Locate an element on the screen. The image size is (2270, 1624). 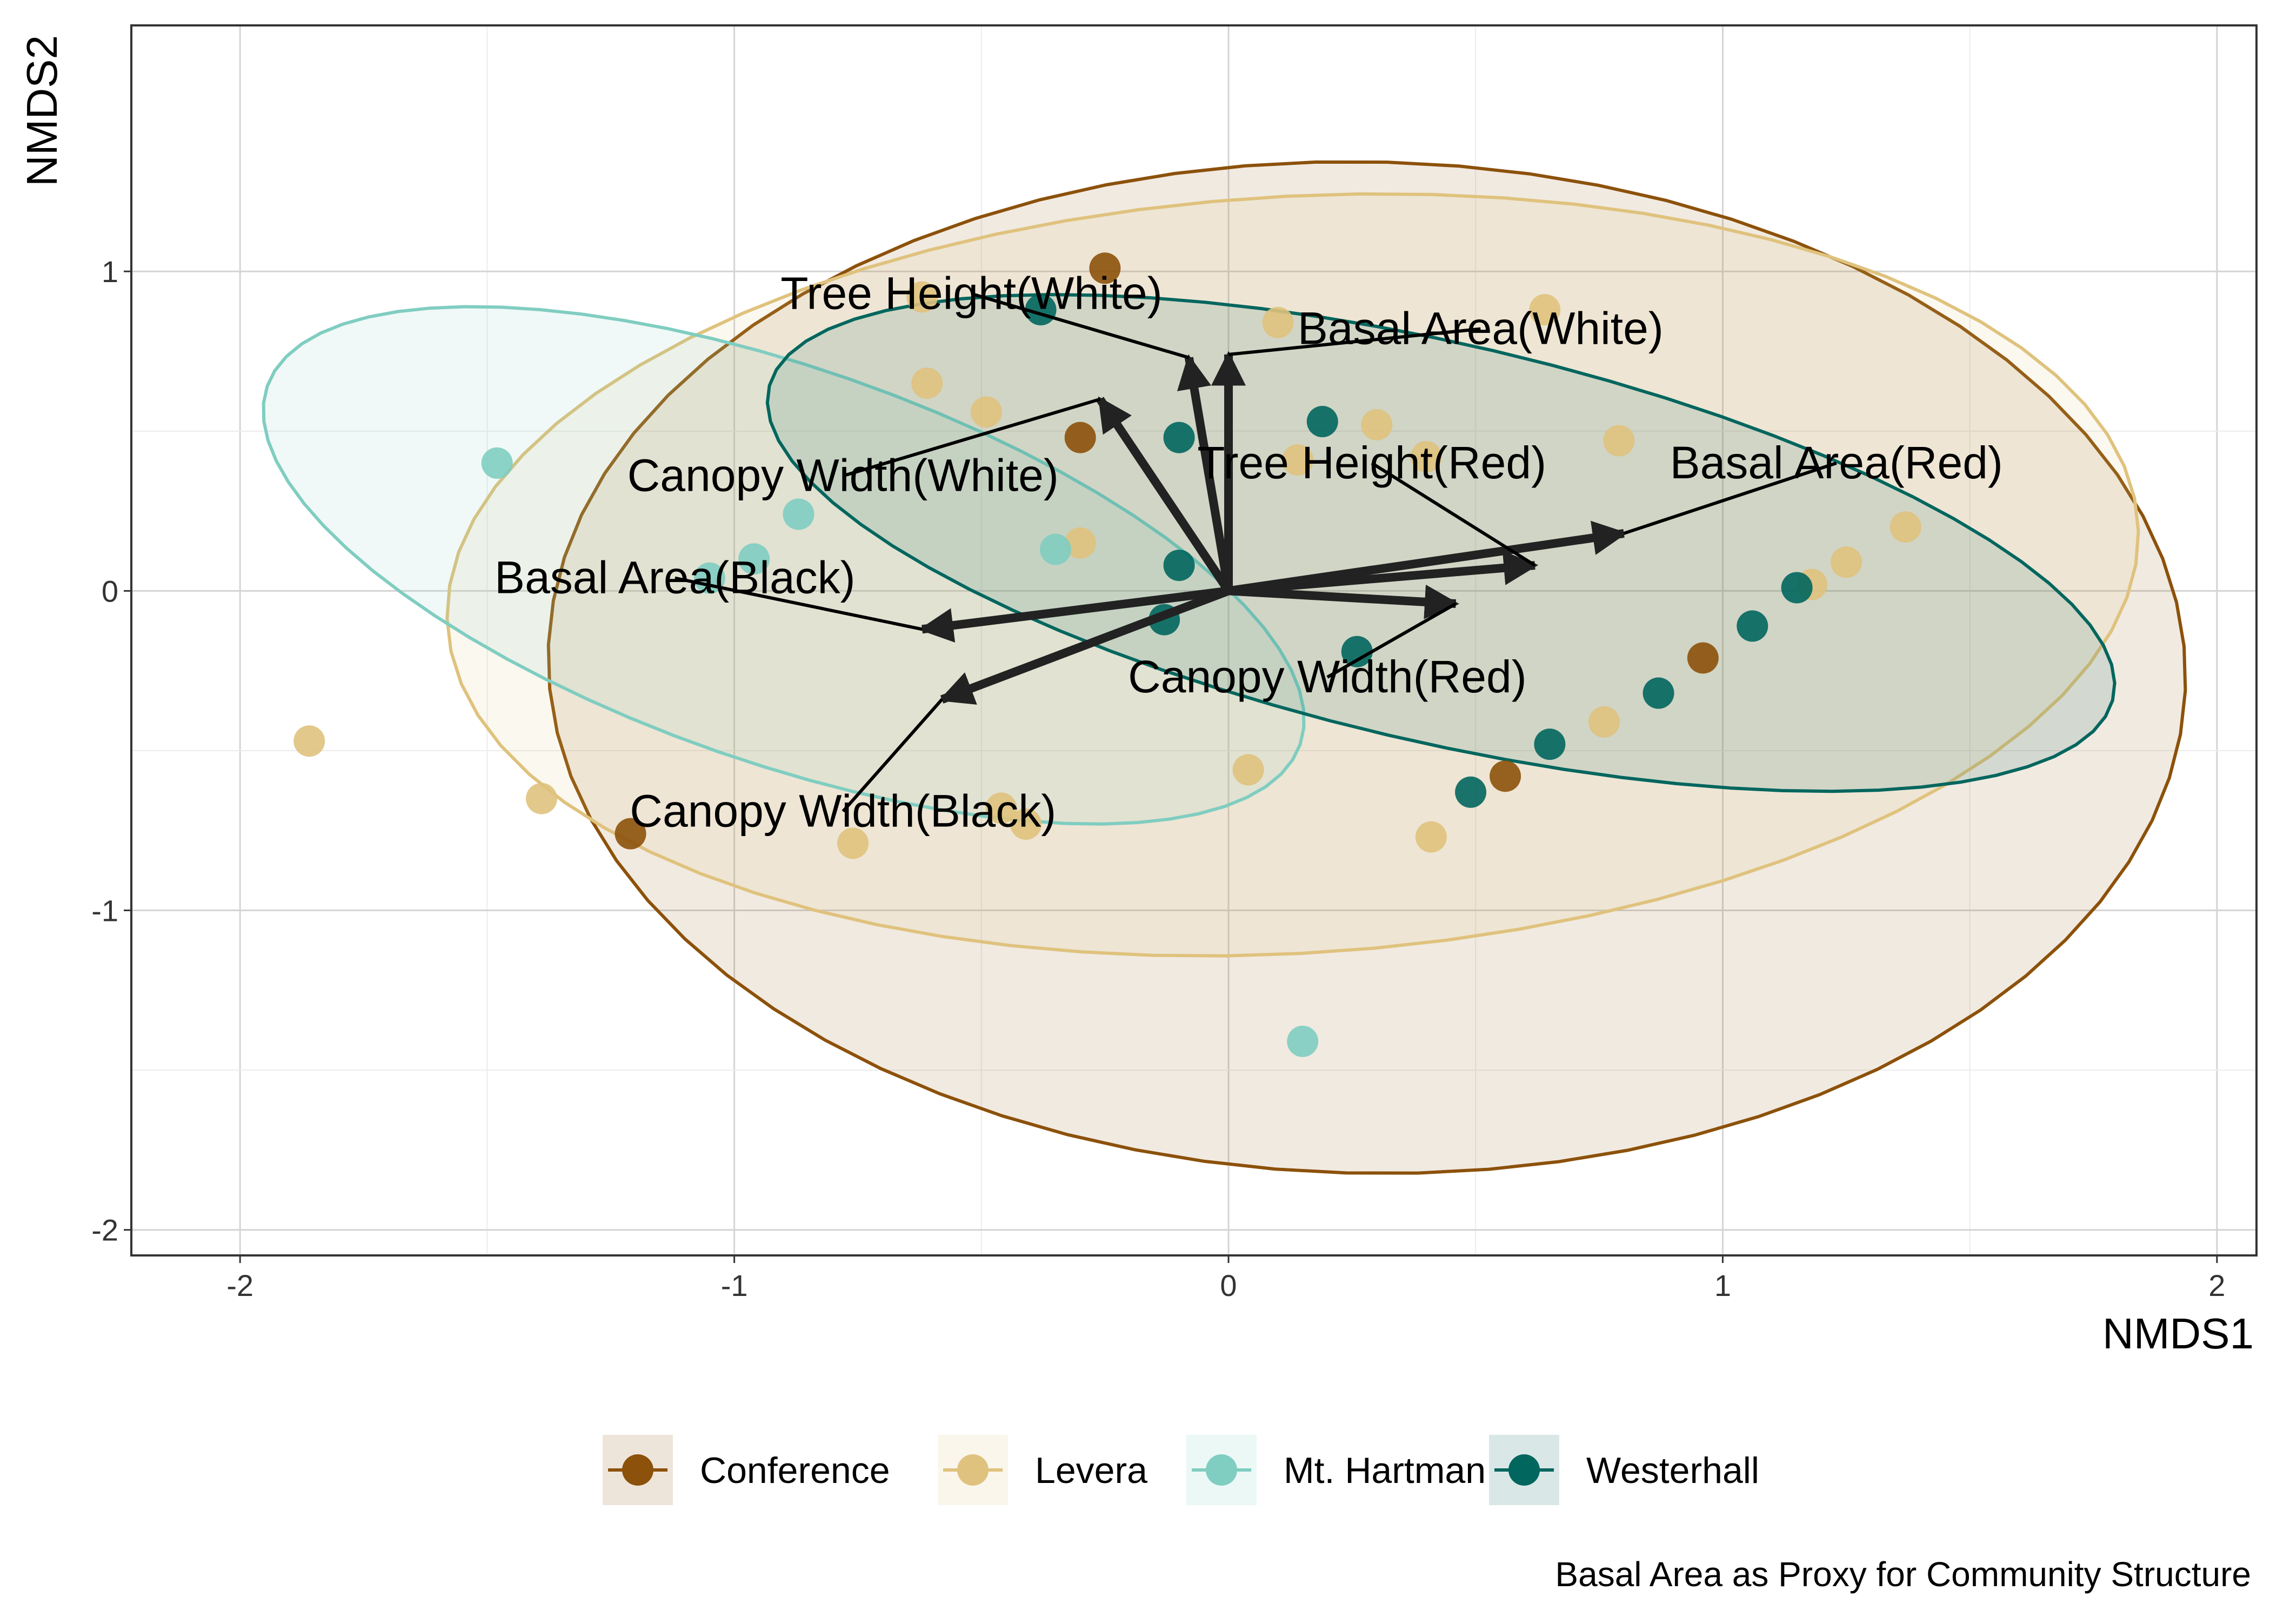
legend-dot-westerhall is located at coordinates (1524, 1470).